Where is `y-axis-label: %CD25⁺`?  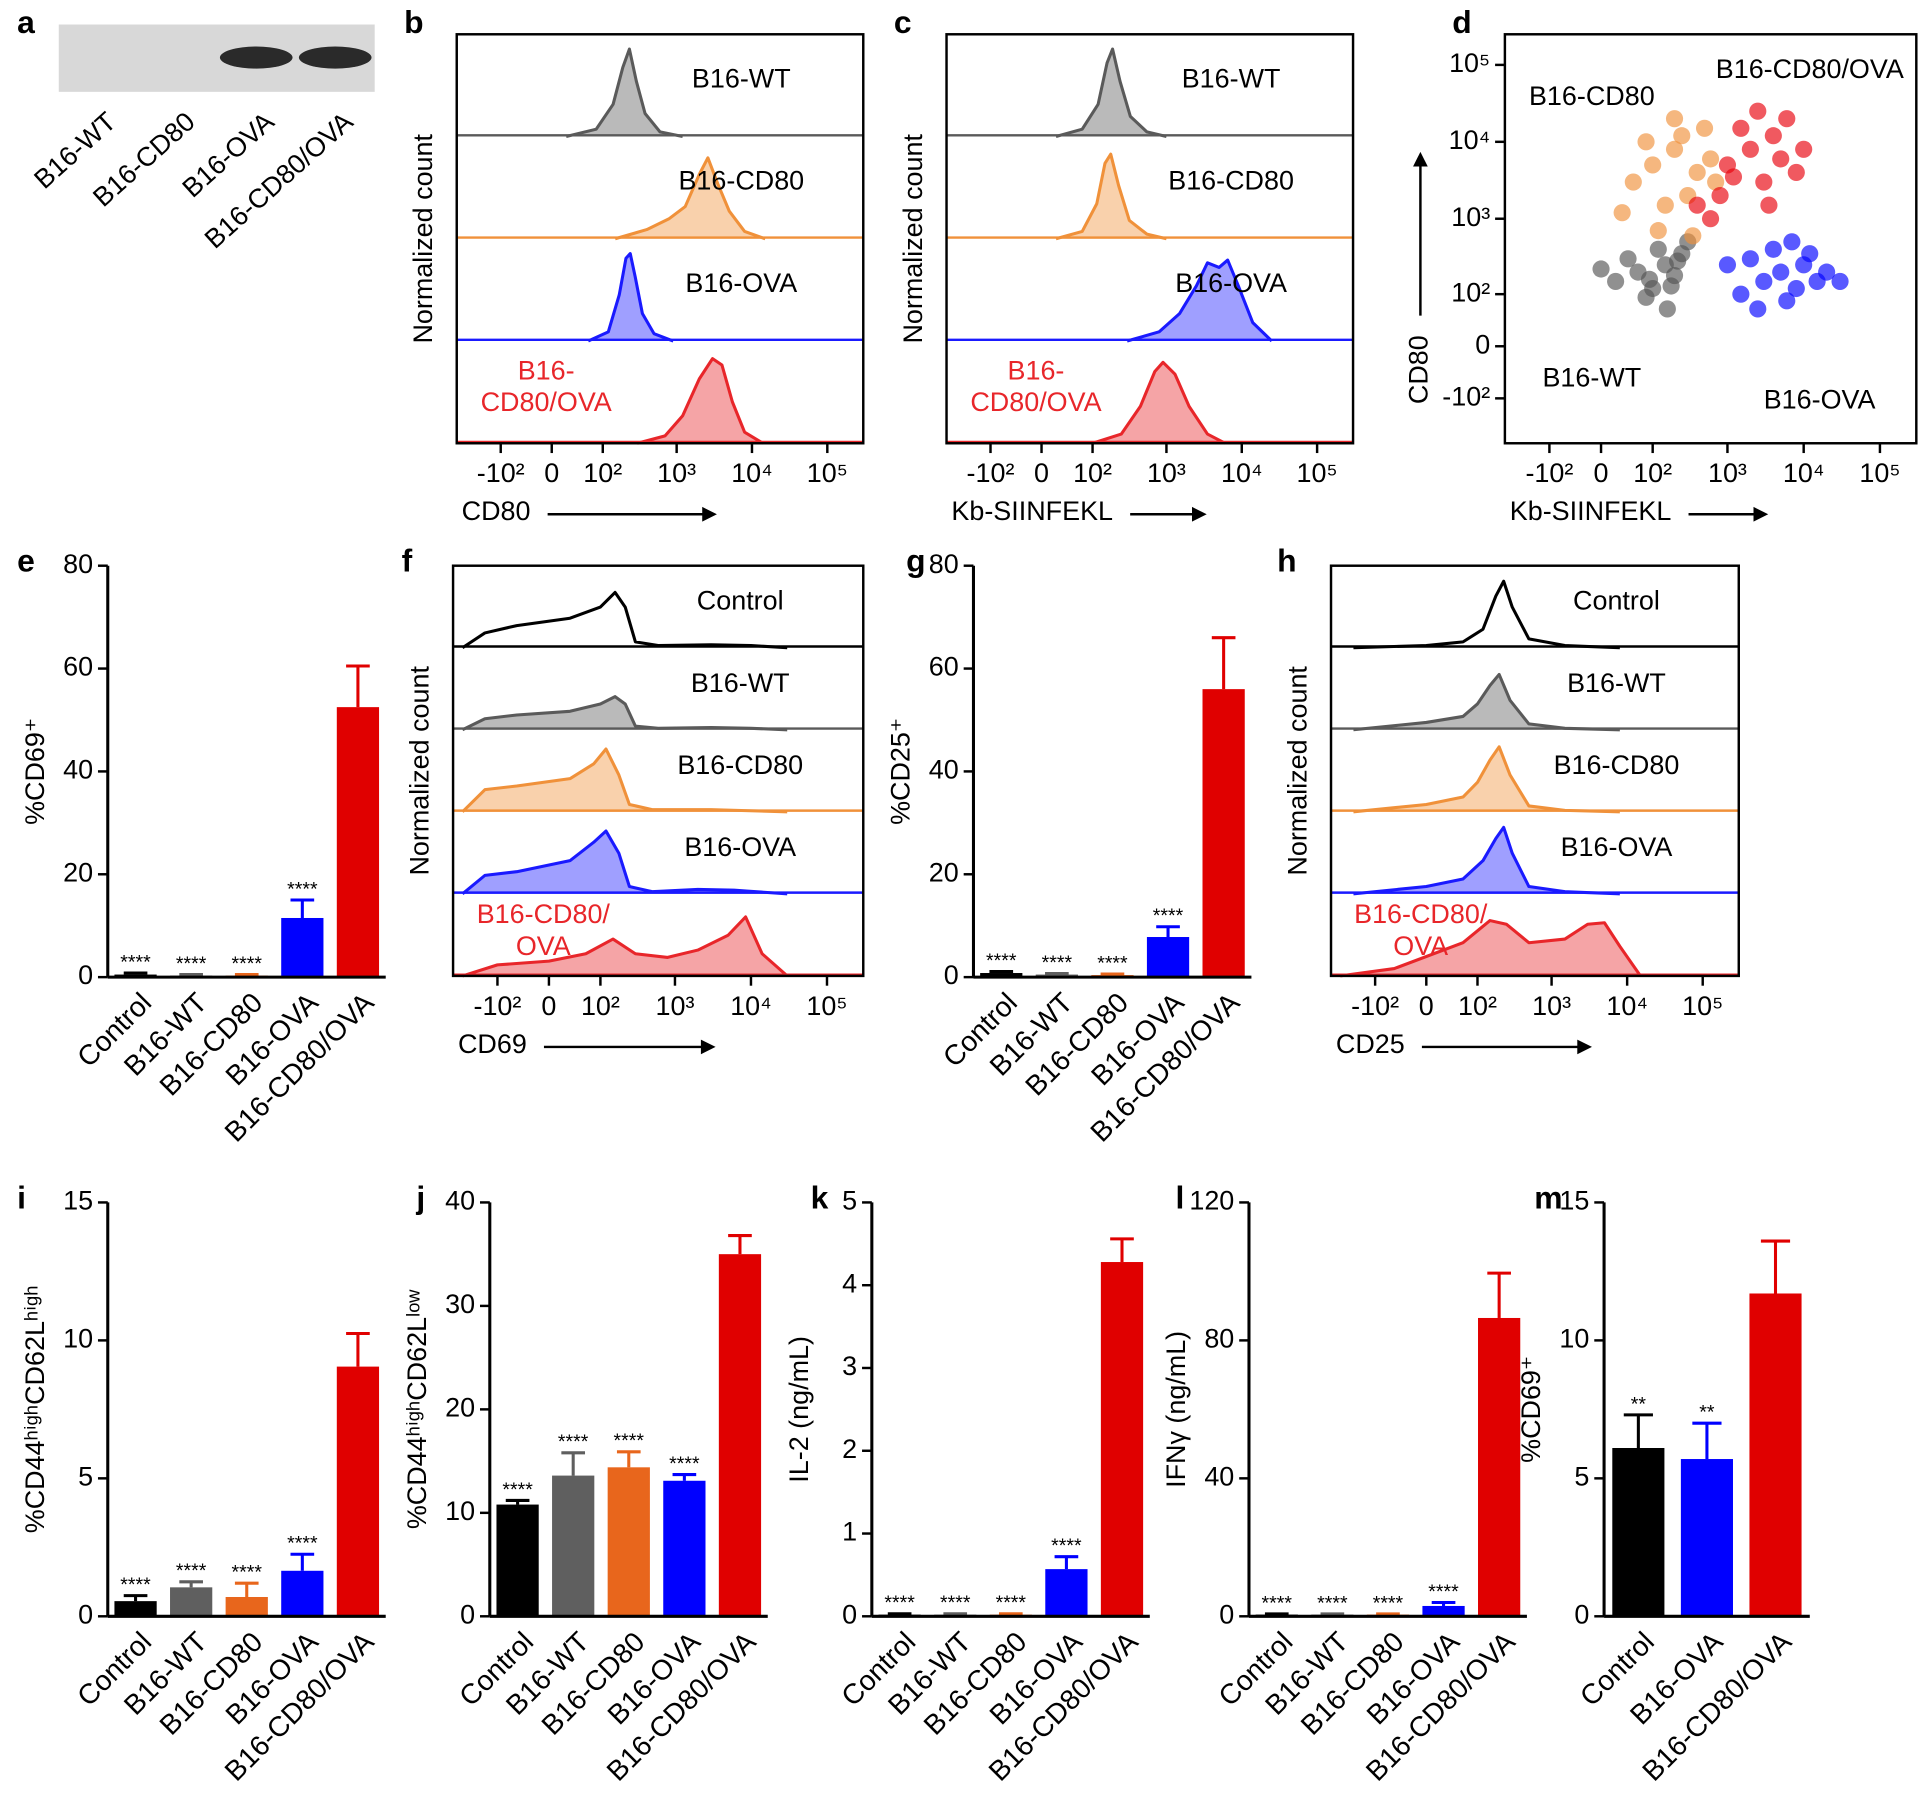 y-axis-label: %CD25⁺ is located at coordinates (901, 771).